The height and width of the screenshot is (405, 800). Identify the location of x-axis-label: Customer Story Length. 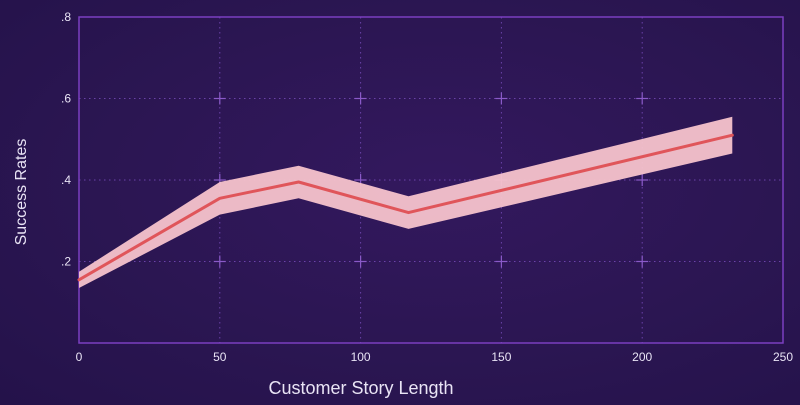
(360, 388).